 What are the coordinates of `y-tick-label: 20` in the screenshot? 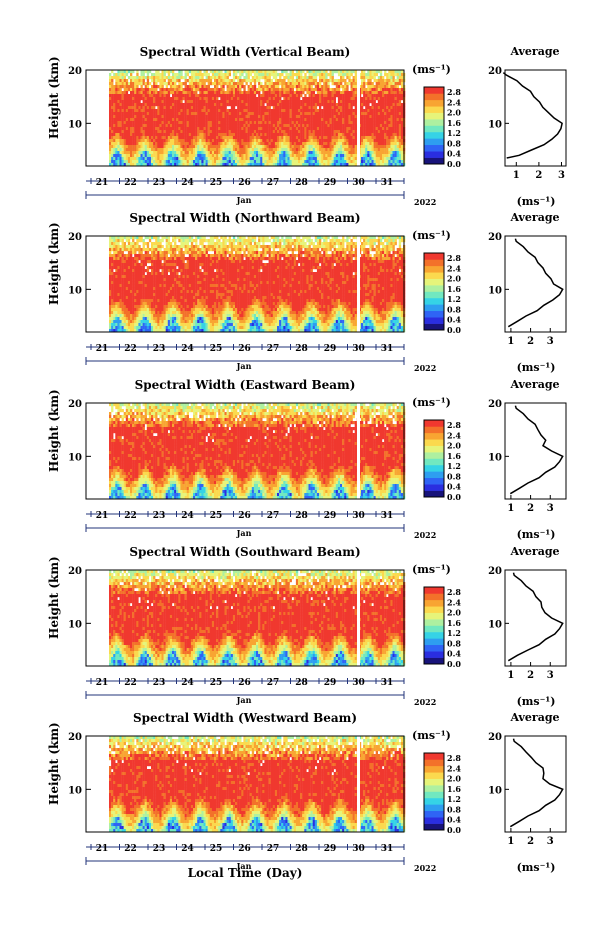 It's located at (75, 571).